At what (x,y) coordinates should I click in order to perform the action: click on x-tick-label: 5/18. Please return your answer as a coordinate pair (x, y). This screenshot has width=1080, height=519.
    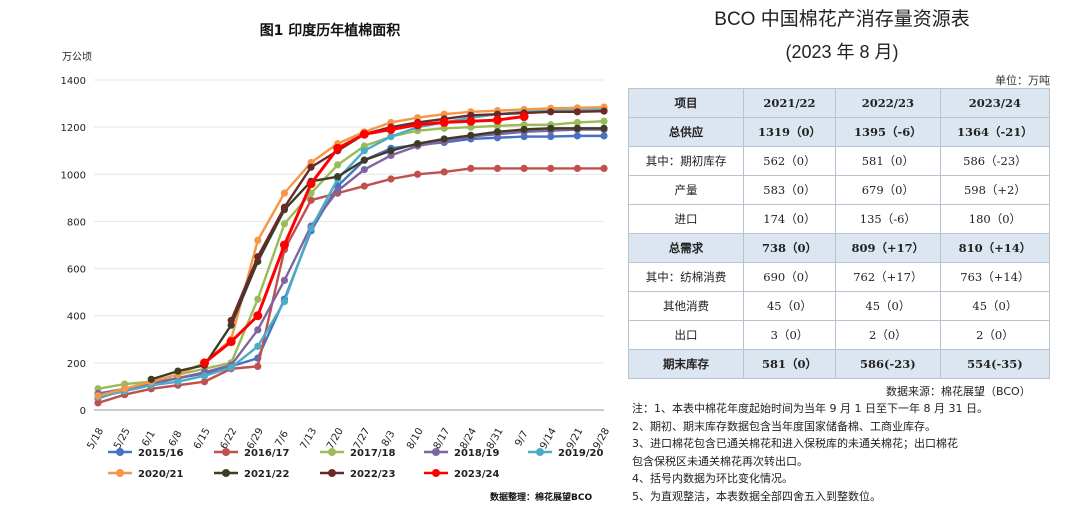
    Looking at the image, I should click on (95, 438).